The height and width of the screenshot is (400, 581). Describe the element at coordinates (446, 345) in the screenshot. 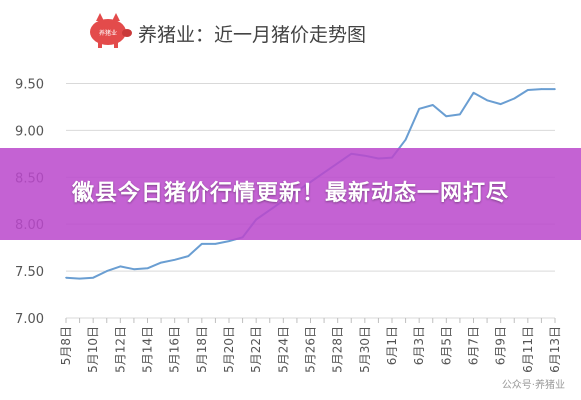

I see `x-tick-label: 6月5日` at that location.